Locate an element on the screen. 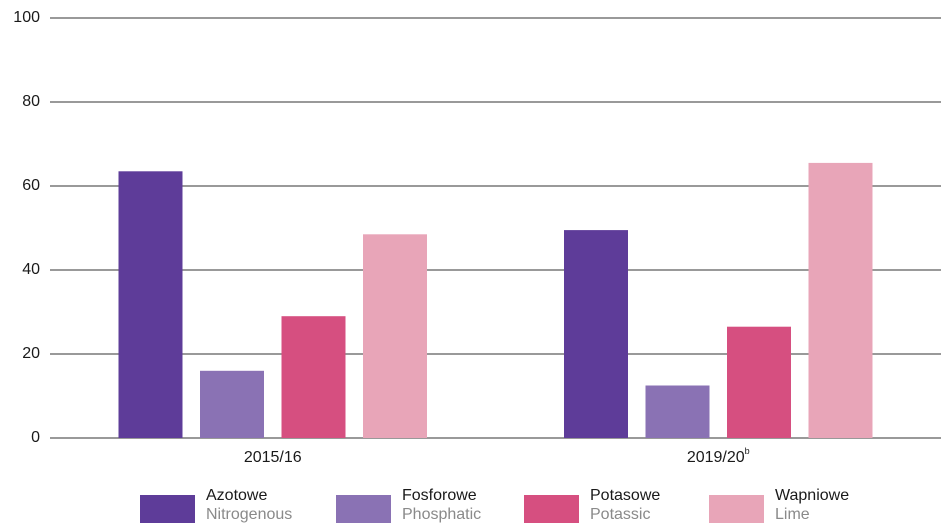 The width and height of the screenshot is (941, 523). legend-label-en: Phosphatic is located at coordinates (441, 514).